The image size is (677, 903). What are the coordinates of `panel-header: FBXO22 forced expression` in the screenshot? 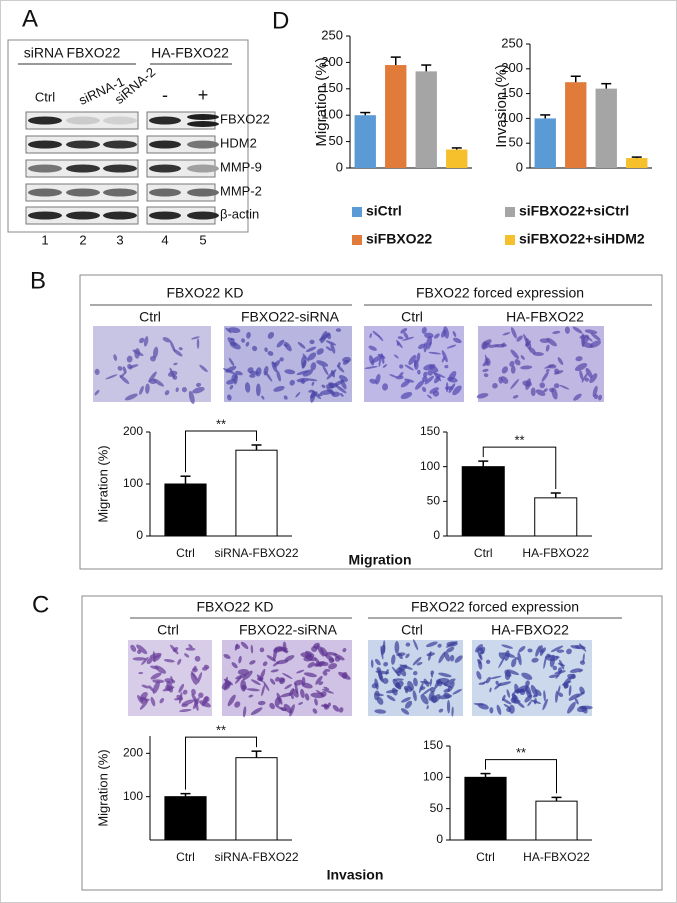 It's located at (500, 293).